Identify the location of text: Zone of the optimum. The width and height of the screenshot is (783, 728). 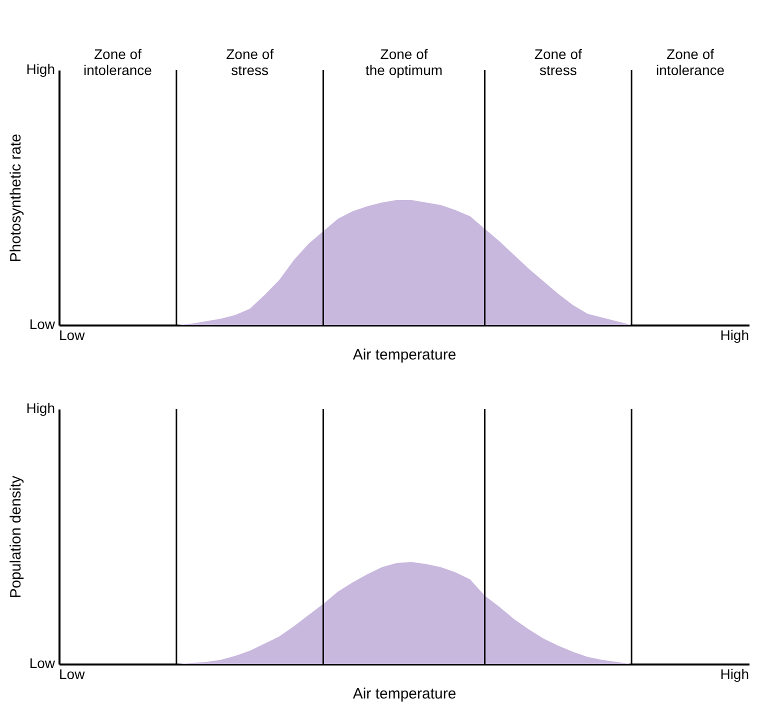
(404, 62).